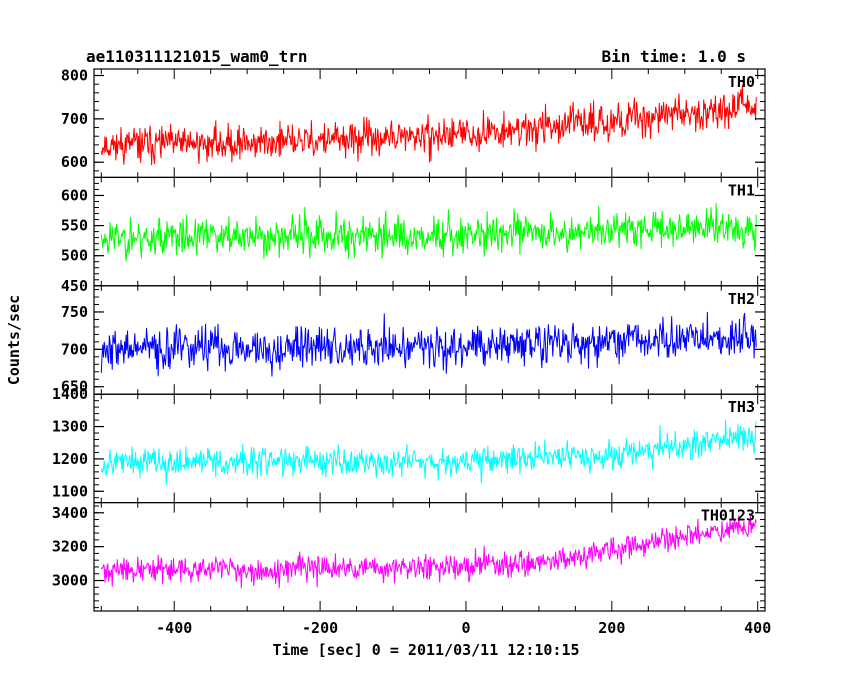 The image size is (850, 680). I want to click on x-axis-label: Time [sec] 0 = 2011/03/11 12:10:15, so click(425, 650).